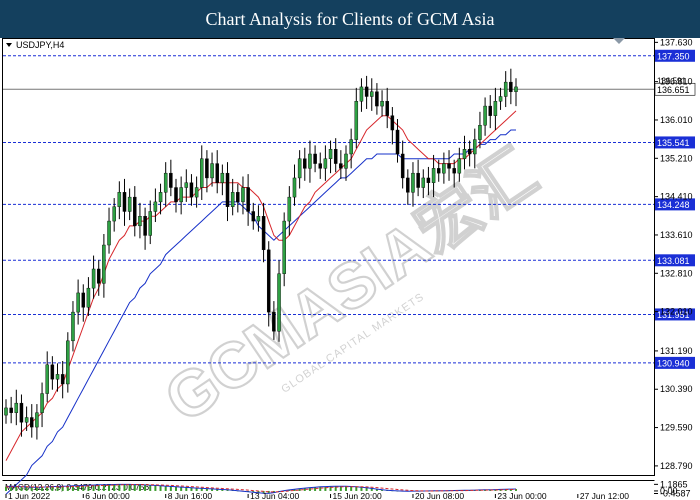 Image resolution: width=700 pixels, height=500 pixels. What do you see at coordinates (676, 235) in the screenshot?
I see `price-tick-label: 133.610` at bounding box center [676, 235].